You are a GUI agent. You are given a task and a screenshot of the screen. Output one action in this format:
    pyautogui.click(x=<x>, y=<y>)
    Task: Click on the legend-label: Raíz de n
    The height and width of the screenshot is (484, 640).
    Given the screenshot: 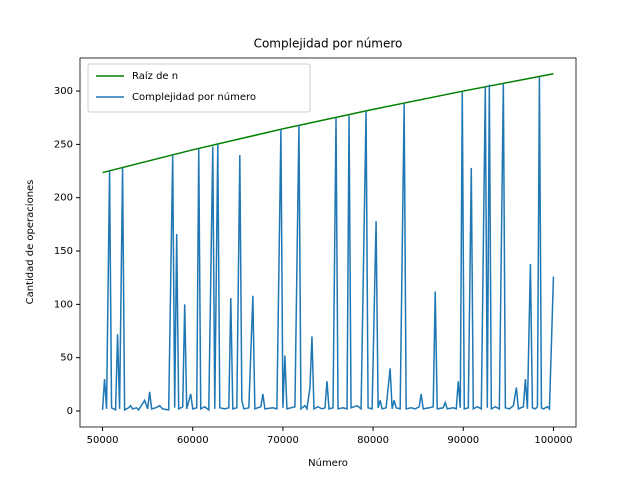 What is the action you would take?
    pyautogui.click(x=155, y=76)
    